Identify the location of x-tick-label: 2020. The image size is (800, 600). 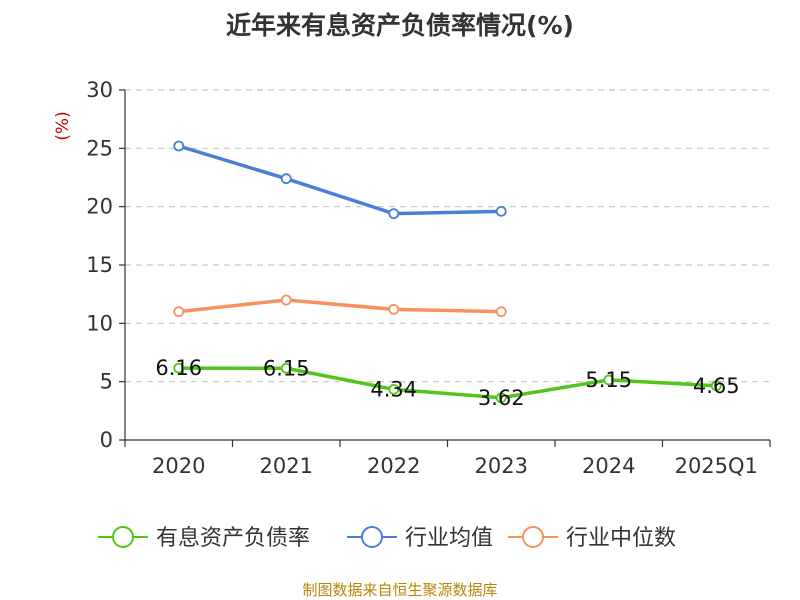
(178, 466).